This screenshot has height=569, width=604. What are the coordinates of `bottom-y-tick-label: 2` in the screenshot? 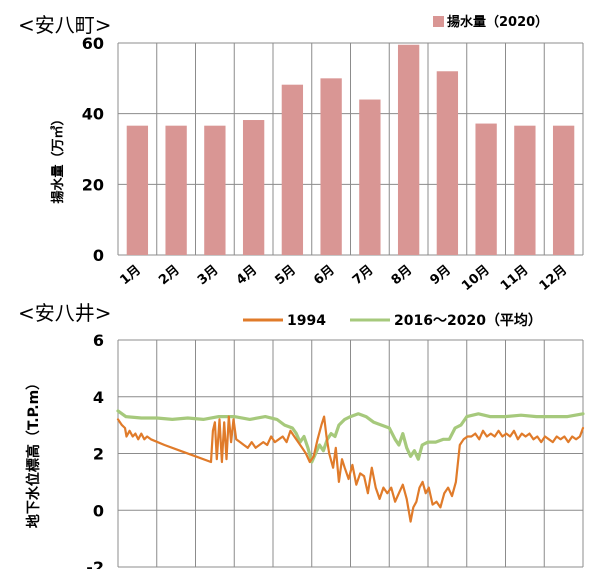 It's located at (98, 454).